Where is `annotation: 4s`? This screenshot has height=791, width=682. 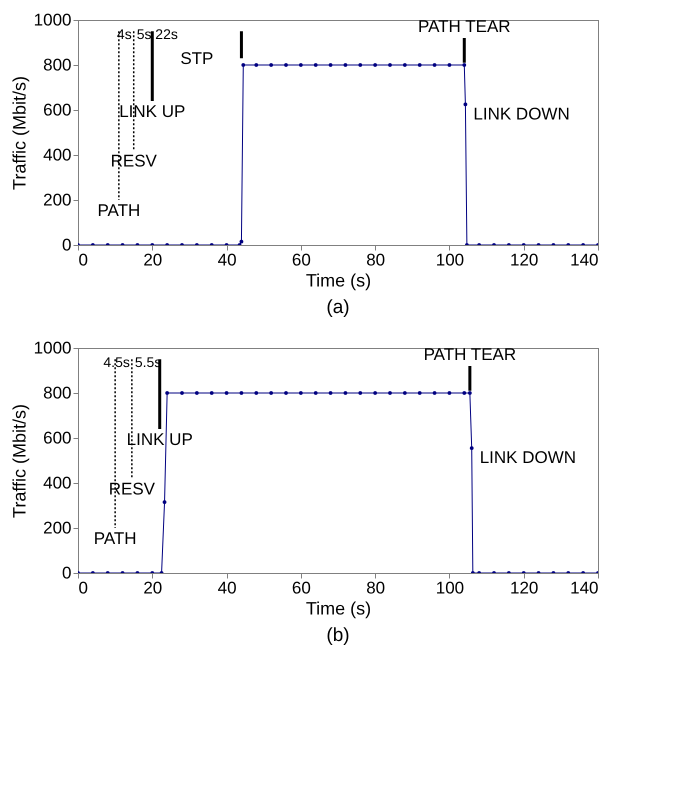
annotation: 4s is located at coordinates (124, 34).